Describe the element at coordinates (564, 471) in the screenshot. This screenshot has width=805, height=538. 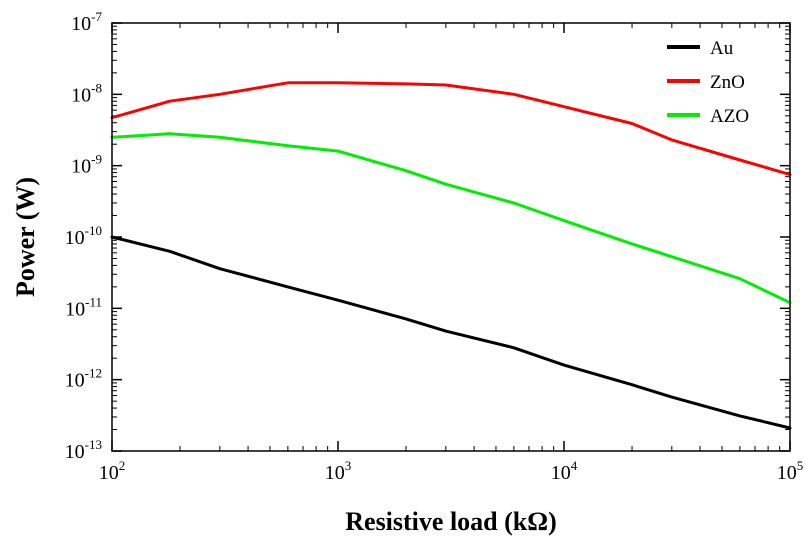
I see `x-tick-label: 10⁴` at that location.